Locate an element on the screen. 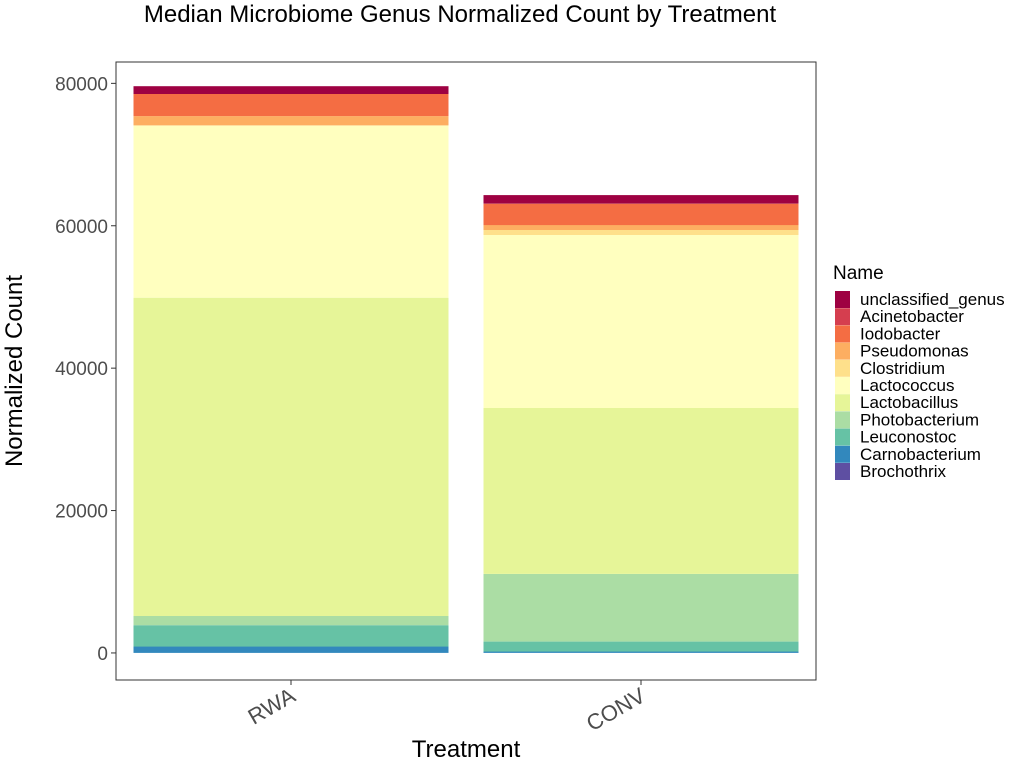  y-axis-title: Normalized Count is located at coordinates (14, 371).